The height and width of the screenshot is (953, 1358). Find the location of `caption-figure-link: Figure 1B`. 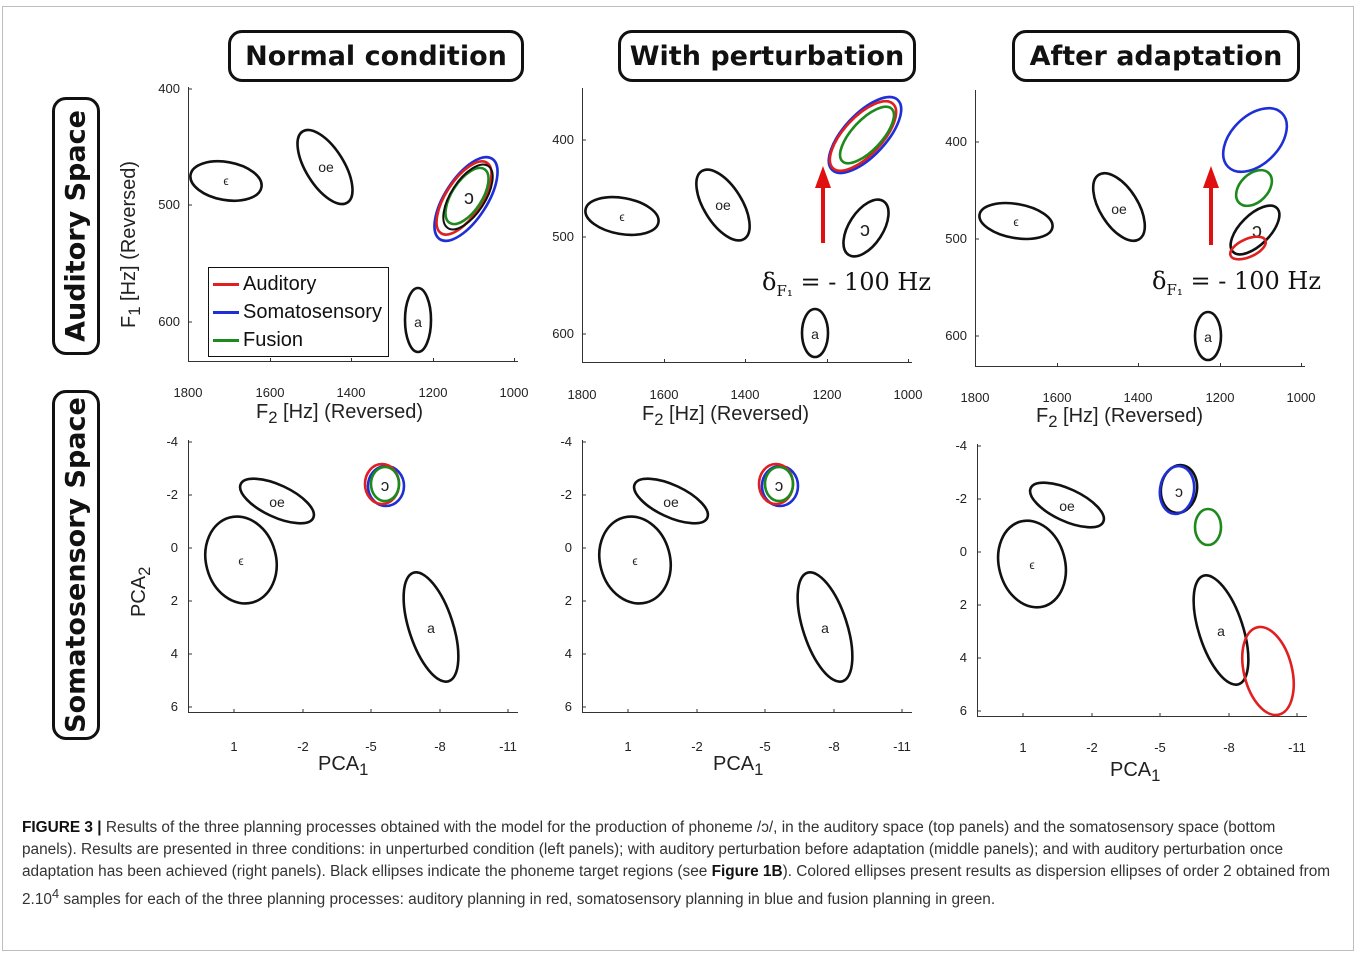

caption-figure-link: Figure 1B is located at coordinates (747, 871).